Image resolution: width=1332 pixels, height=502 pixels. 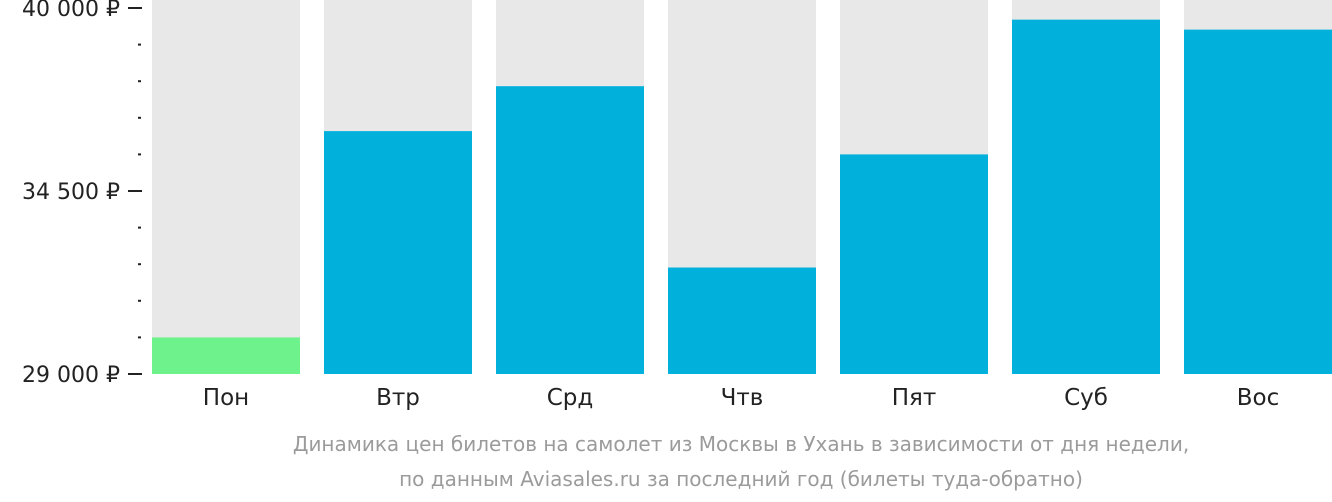 What do you see at coordinates (71, 11) in the screenshot?
I see `y-tick-label-3: 40 000 ₽` at bounding box center [71, 11].